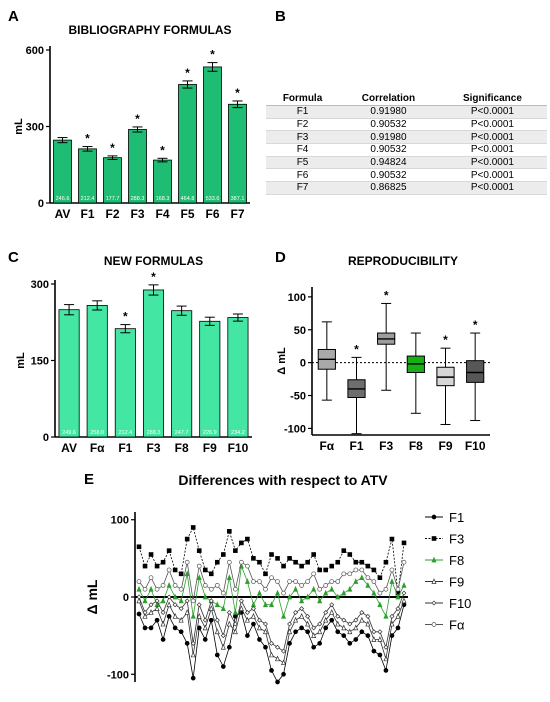 This screenshot has width=550, height=702. Describe the element at coordinates (406, 175) in the screenshot. I see `table-row: F6 0.90532 P<0.0001` at that location.